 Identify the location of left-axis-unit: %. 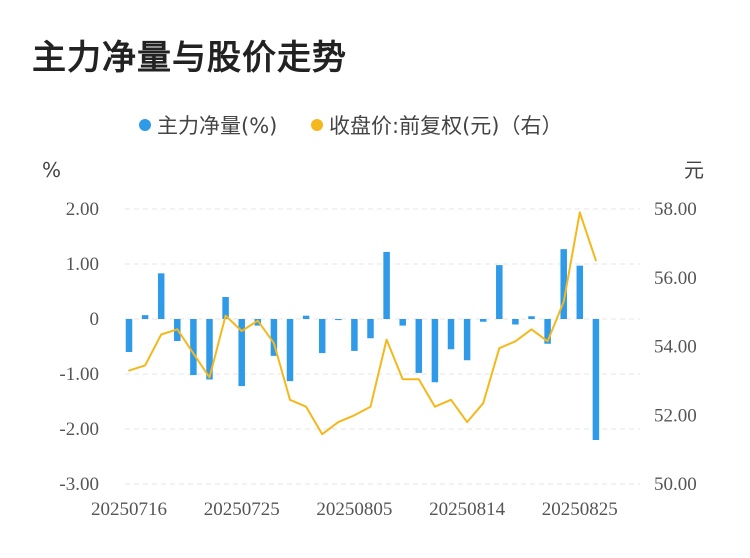
(51, 170).